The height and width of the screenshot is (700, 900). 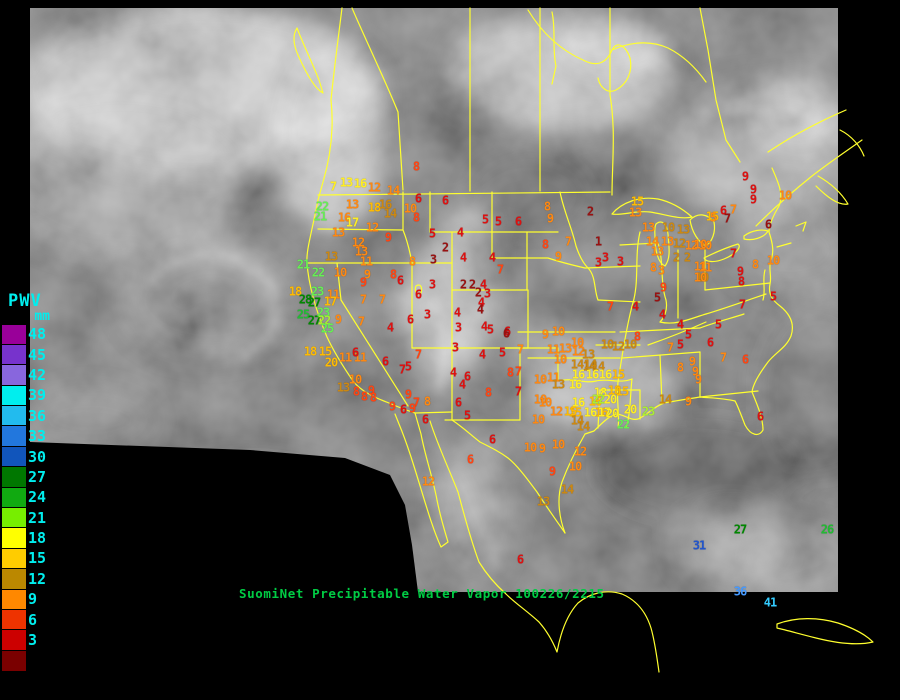 What do you see at coordinates (37, 415) in the screenshot?
I see `legend-value: 36` at bounding box center [37, 415].